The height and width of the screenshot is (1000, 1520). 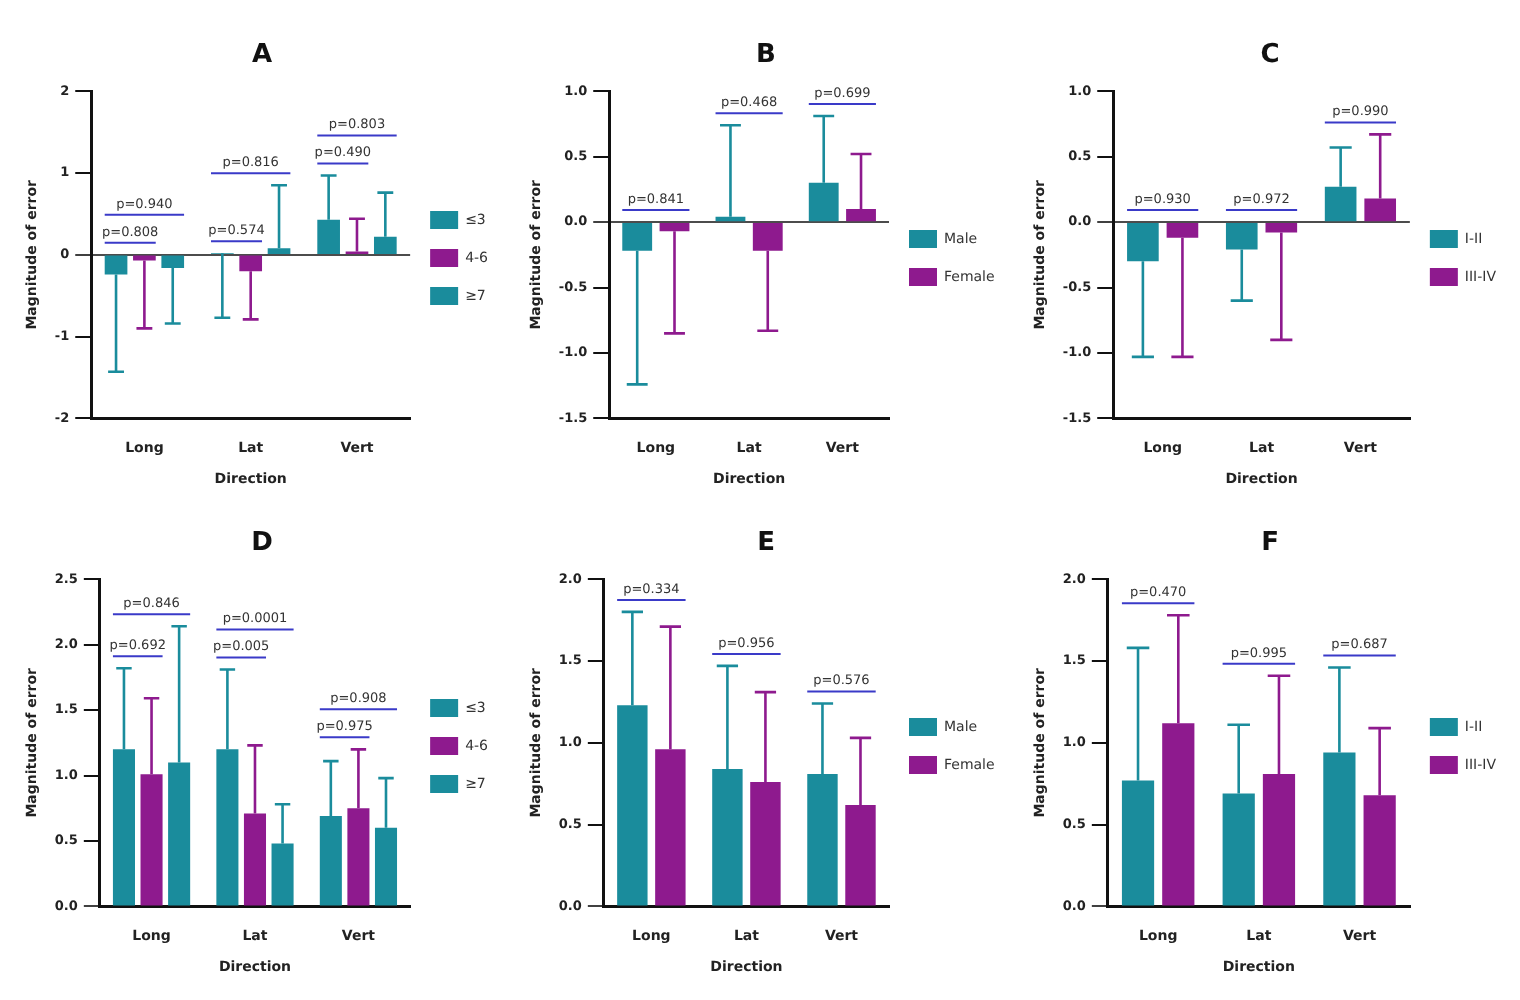 What do you see at coordinates (262, 543) in the screenshot?
I see `chart-title: D` at bounding box center [262, 543].